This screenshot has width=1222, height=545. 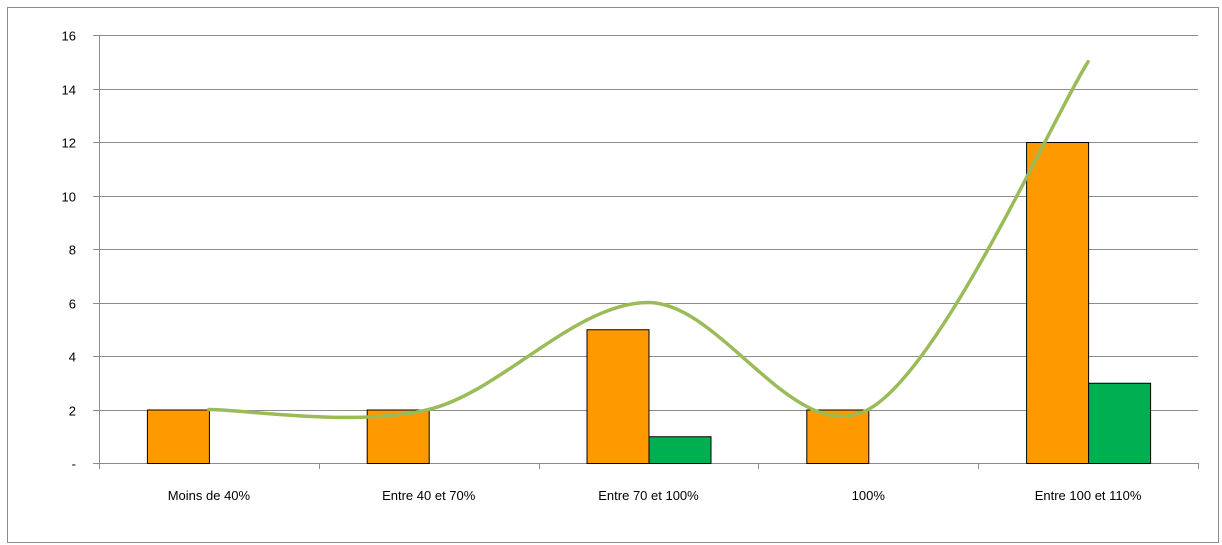 What do you see at coordinates (72, 411) in the screenshot?
I see `y-tick-label: 2` at bounding box center [72, 411].